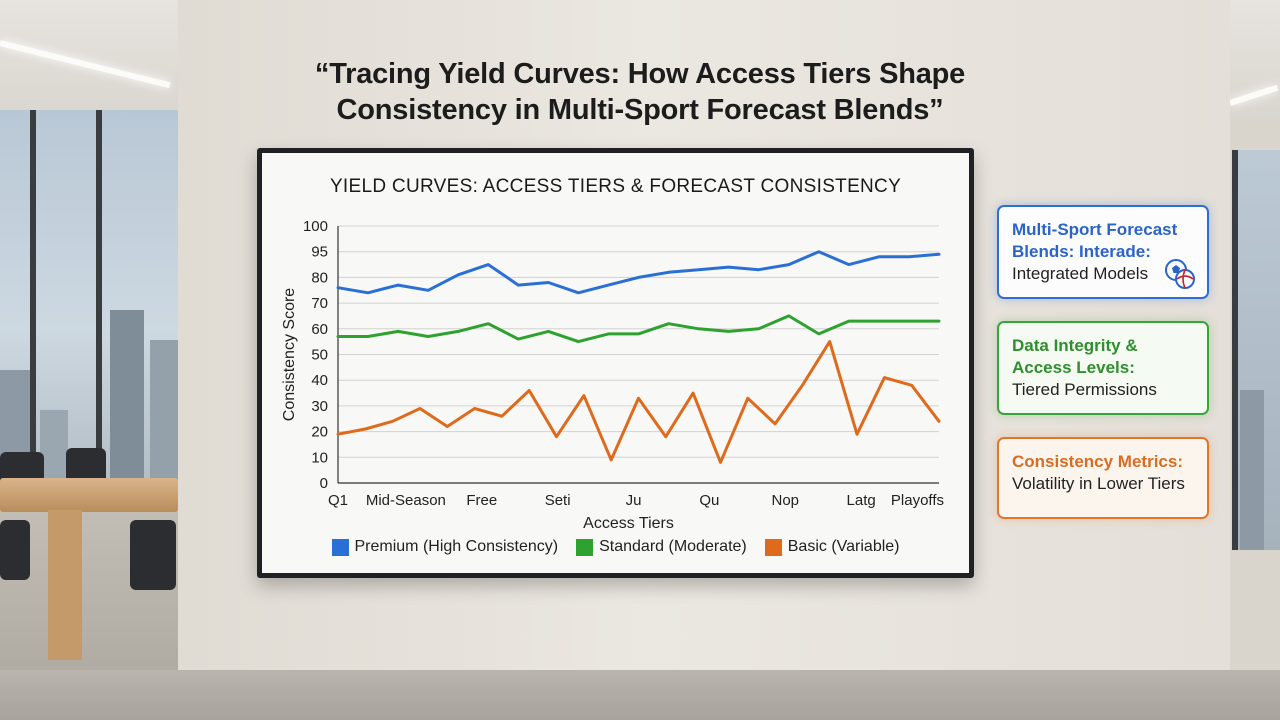 This screenshot has width=1280, height=720. I want to click on x-axis-label: Access Tiers, so click(628, 523).